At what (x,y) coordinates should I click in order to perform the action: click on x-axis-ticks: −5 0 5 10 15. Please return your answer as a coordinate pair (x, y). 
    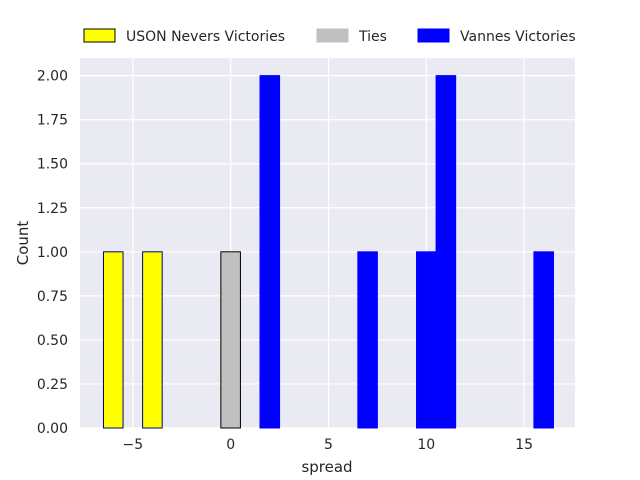
    Looking at the image, I should click on (328, 445).